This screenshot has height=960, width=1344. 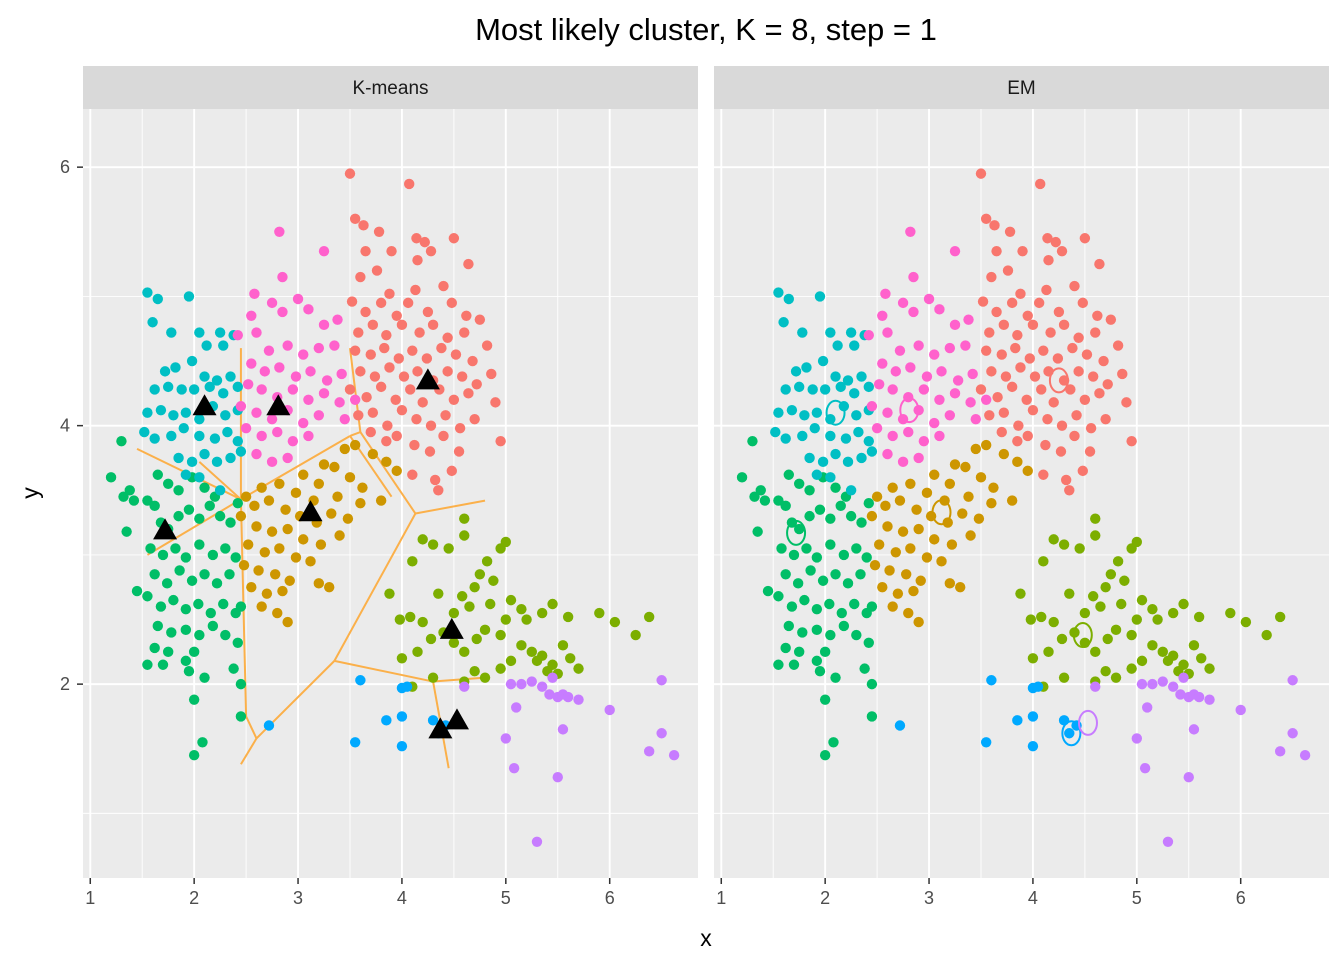 What do you see at coordinates (1137, 898) in the screenshot?
I see `x-tick-label: 5` at bounding box center [1137, 898].